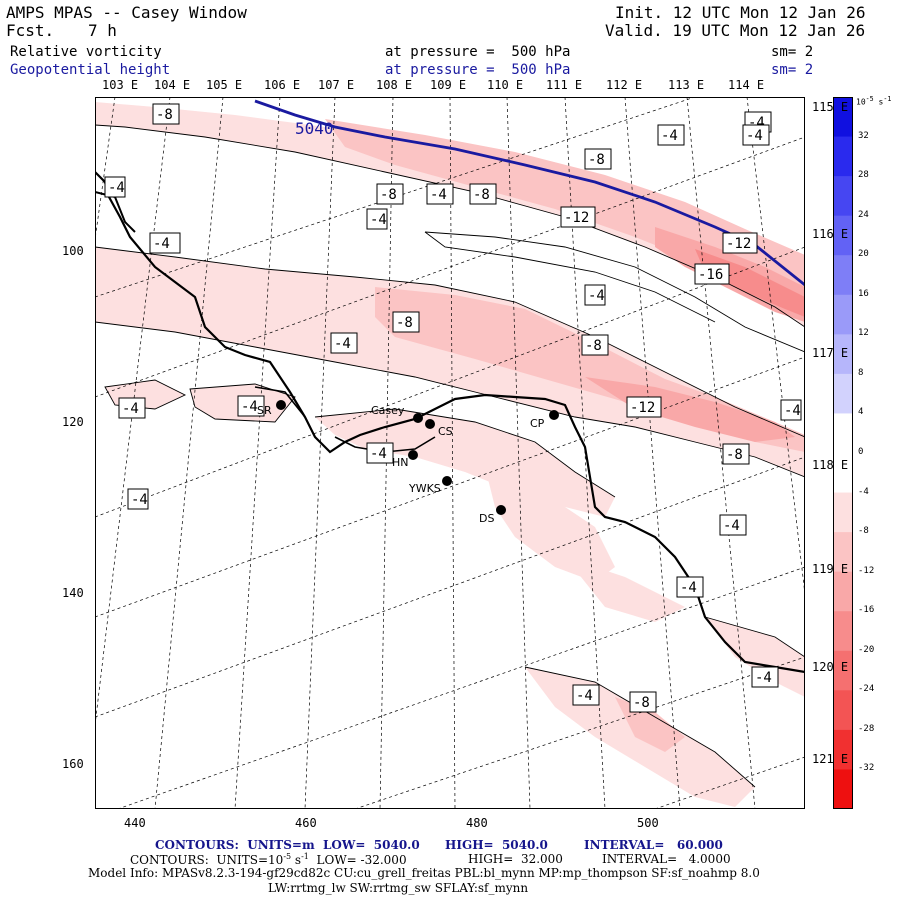 The image size is (900, 900). What do you see at coordinates (336, 85) in the screenshot?
I see `lon-label: 107 E` at bounding box center [336, 85].